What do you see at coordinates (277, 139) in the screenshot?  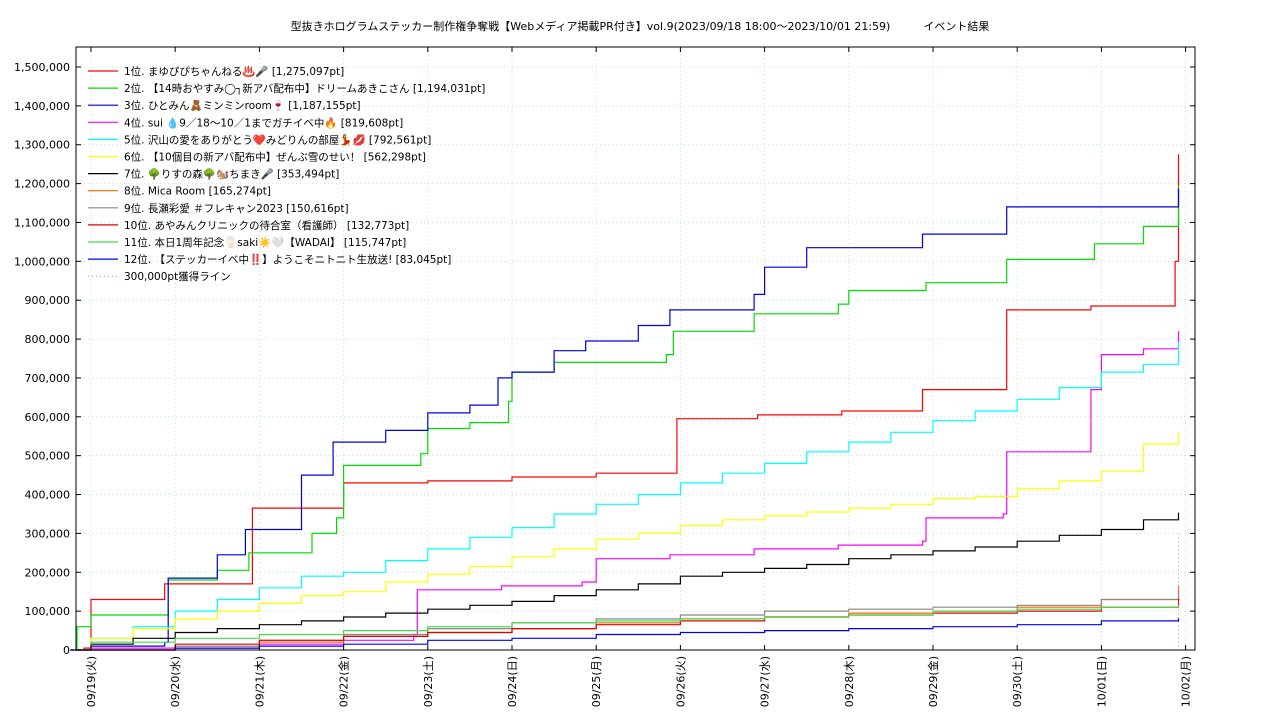 I see `legend-label: 5位. 沢山の愛をありがとう❤️みどりんの部屋💃💋 [792,561pt]` at bounding box center [277, 139].